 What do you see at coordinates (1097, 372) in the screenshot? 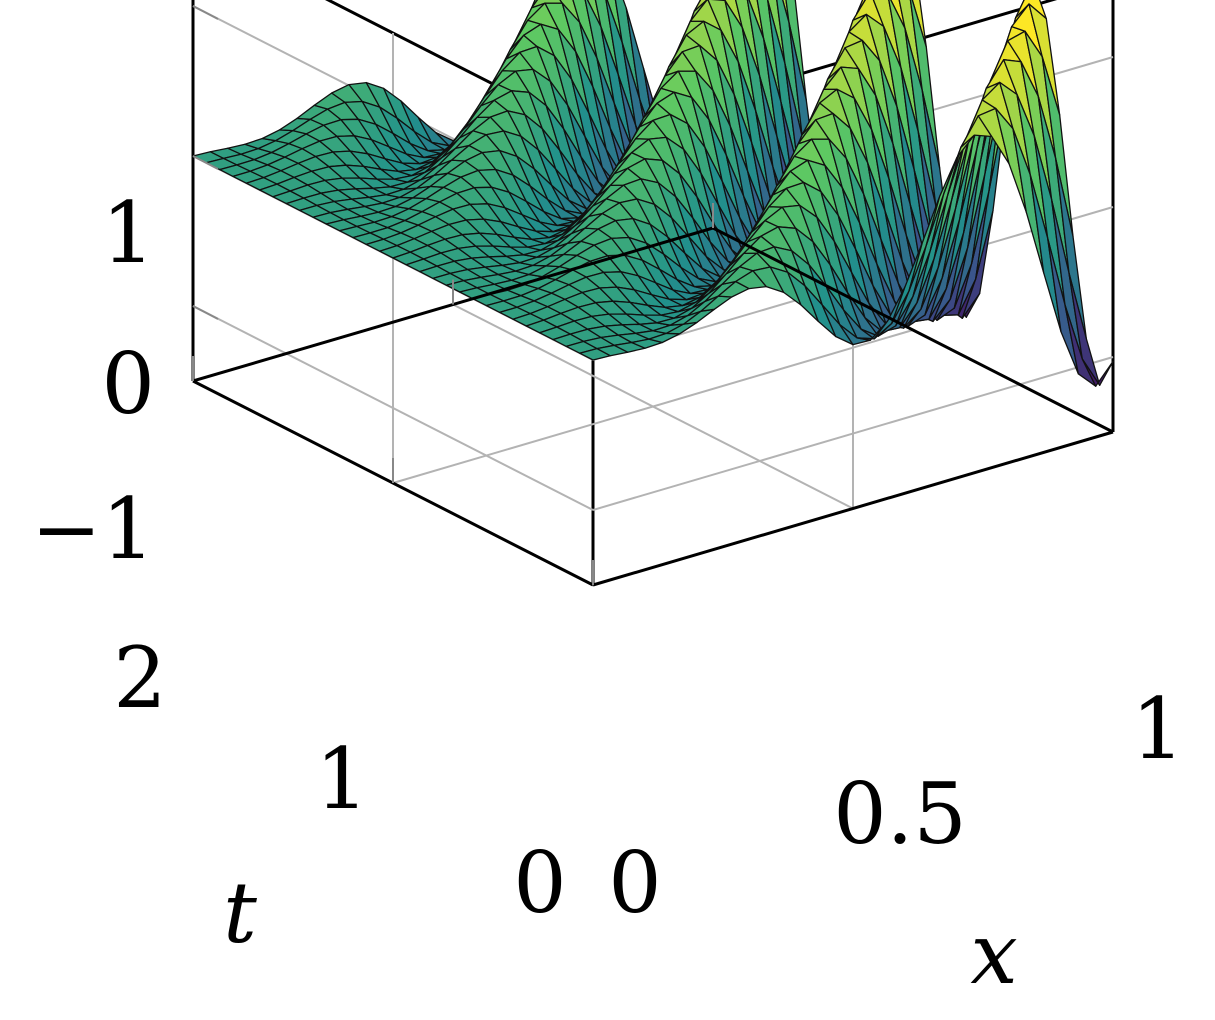
I see `surface-quad` at bounding box center [1097, 372].